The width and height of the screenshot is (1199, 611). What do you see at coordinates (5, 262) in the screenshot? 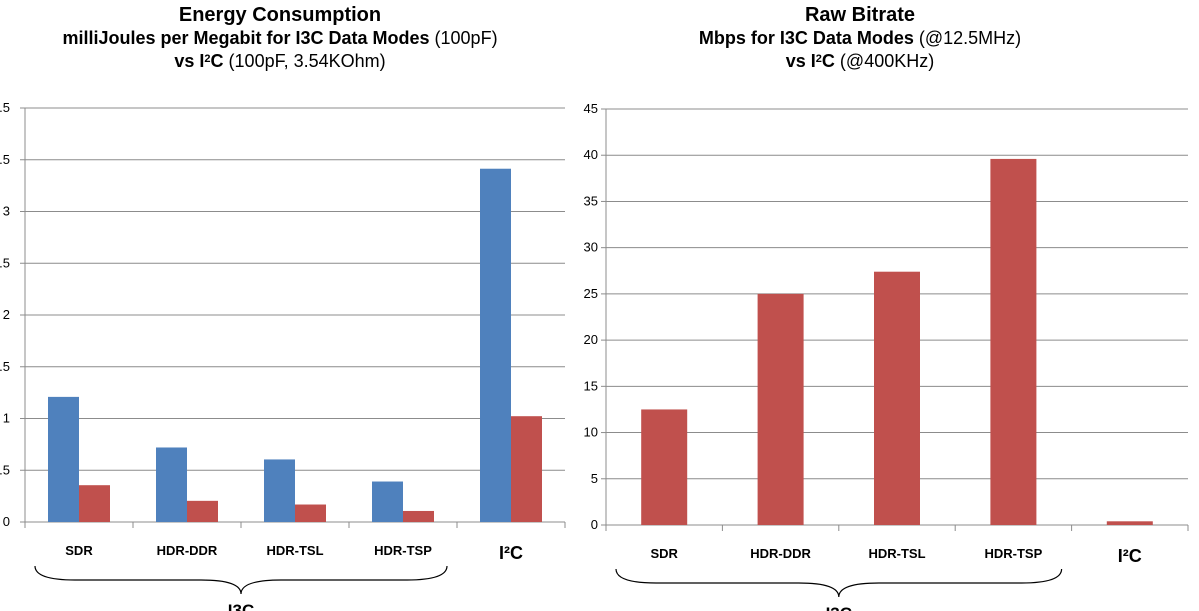
I see `energy-y-tick-label: 2.5` at bounding box center [5, 262].